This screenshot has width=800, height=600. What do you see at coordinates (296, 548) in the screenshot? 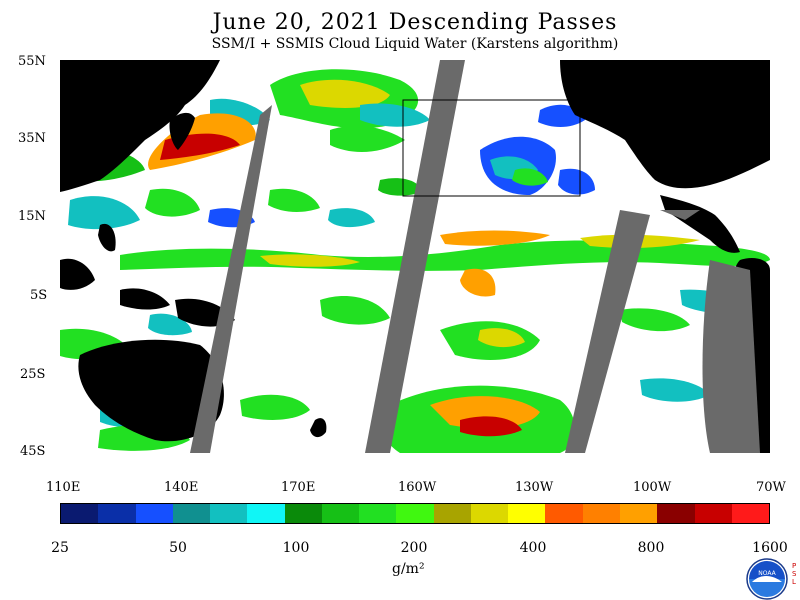
I see `colorbar-tick-100: 100` at bounding box center [296, 548].